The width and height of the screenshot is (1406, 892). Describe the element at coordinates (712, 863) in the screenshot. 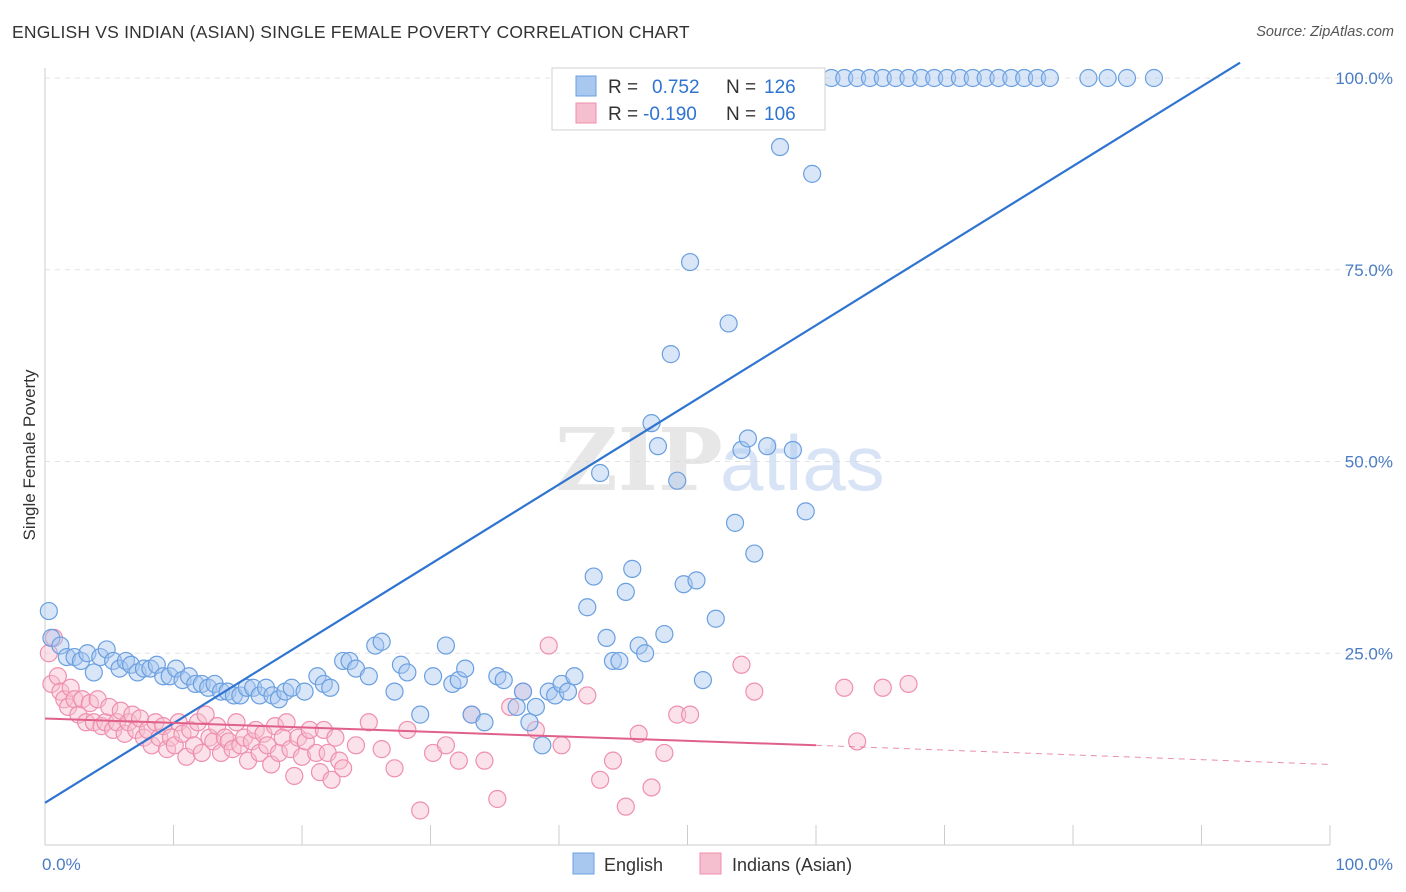

I see `bottom-legend: English Indians (Asian)` at that location.